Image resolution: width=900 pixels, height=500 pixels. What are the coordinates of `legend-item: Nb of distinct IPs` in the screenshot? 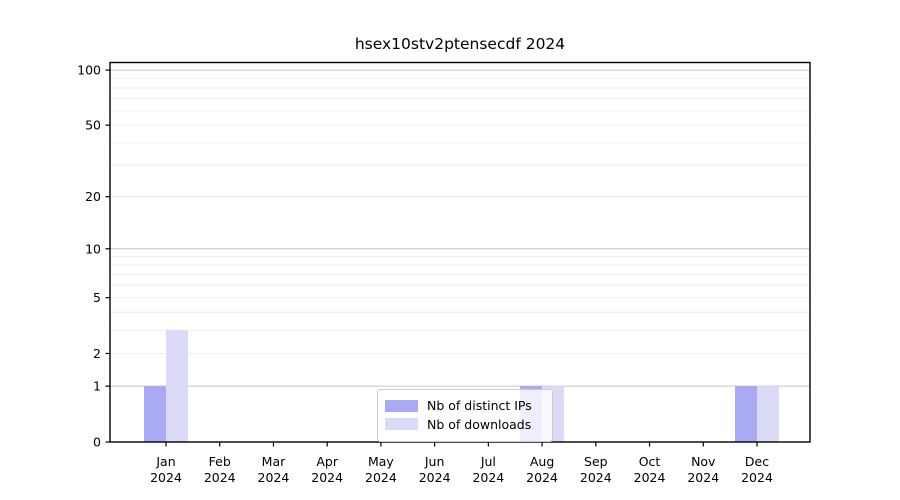 It's located at (465, 406).